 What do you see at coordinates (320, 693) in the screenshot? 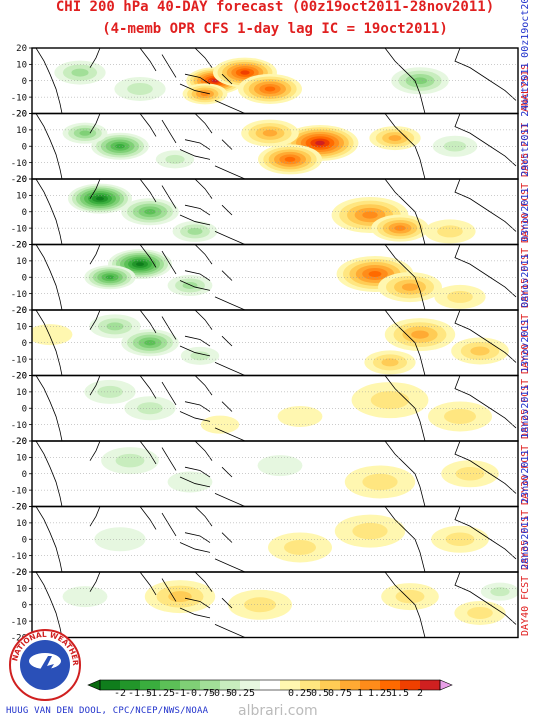
I see `colorbar-tick-label: 0.5` at bounding box center [320, 693].